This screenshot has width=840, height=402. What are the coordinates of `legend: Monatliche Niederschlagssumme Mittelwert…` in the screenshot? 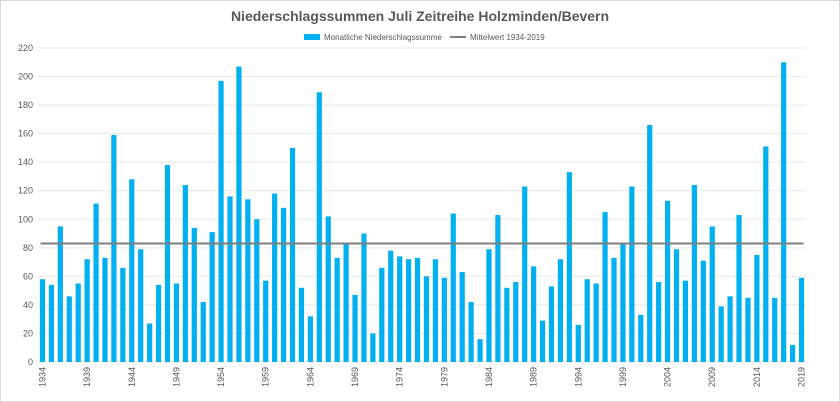 It's located at (424, 37).